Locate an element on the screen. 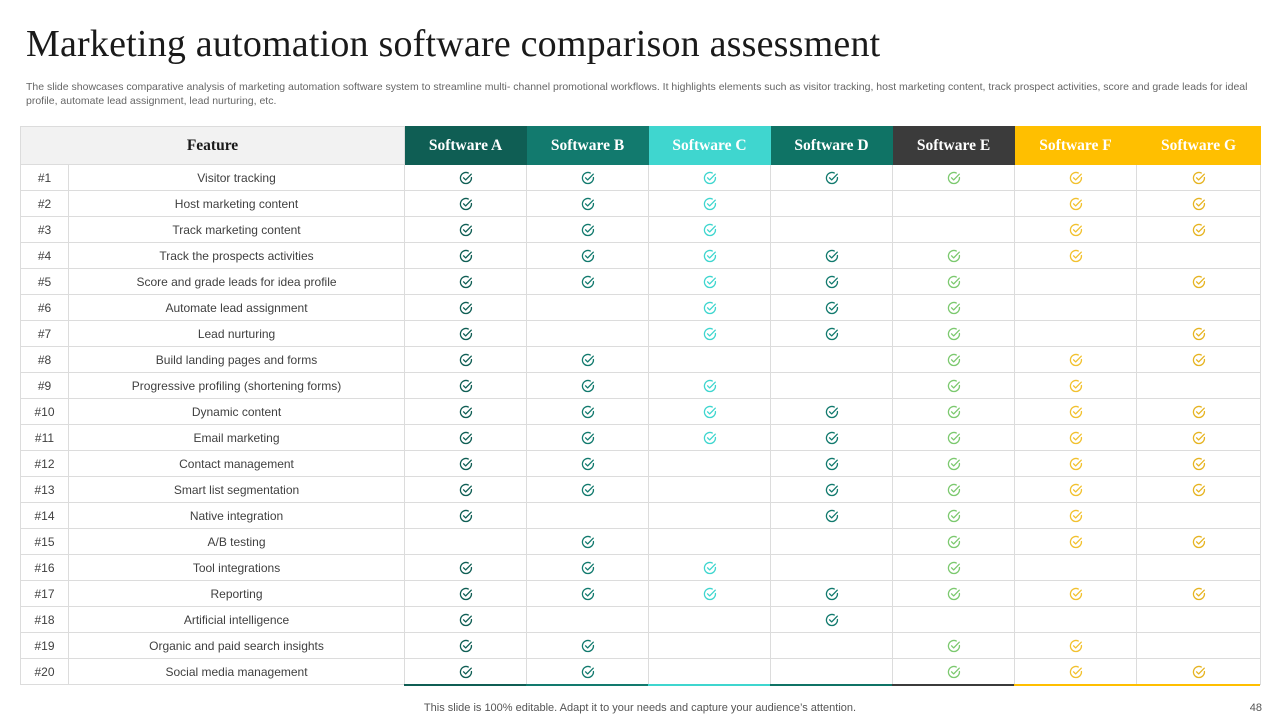  feature-name: Smart list segmentation is located at coordinates (236, 489).